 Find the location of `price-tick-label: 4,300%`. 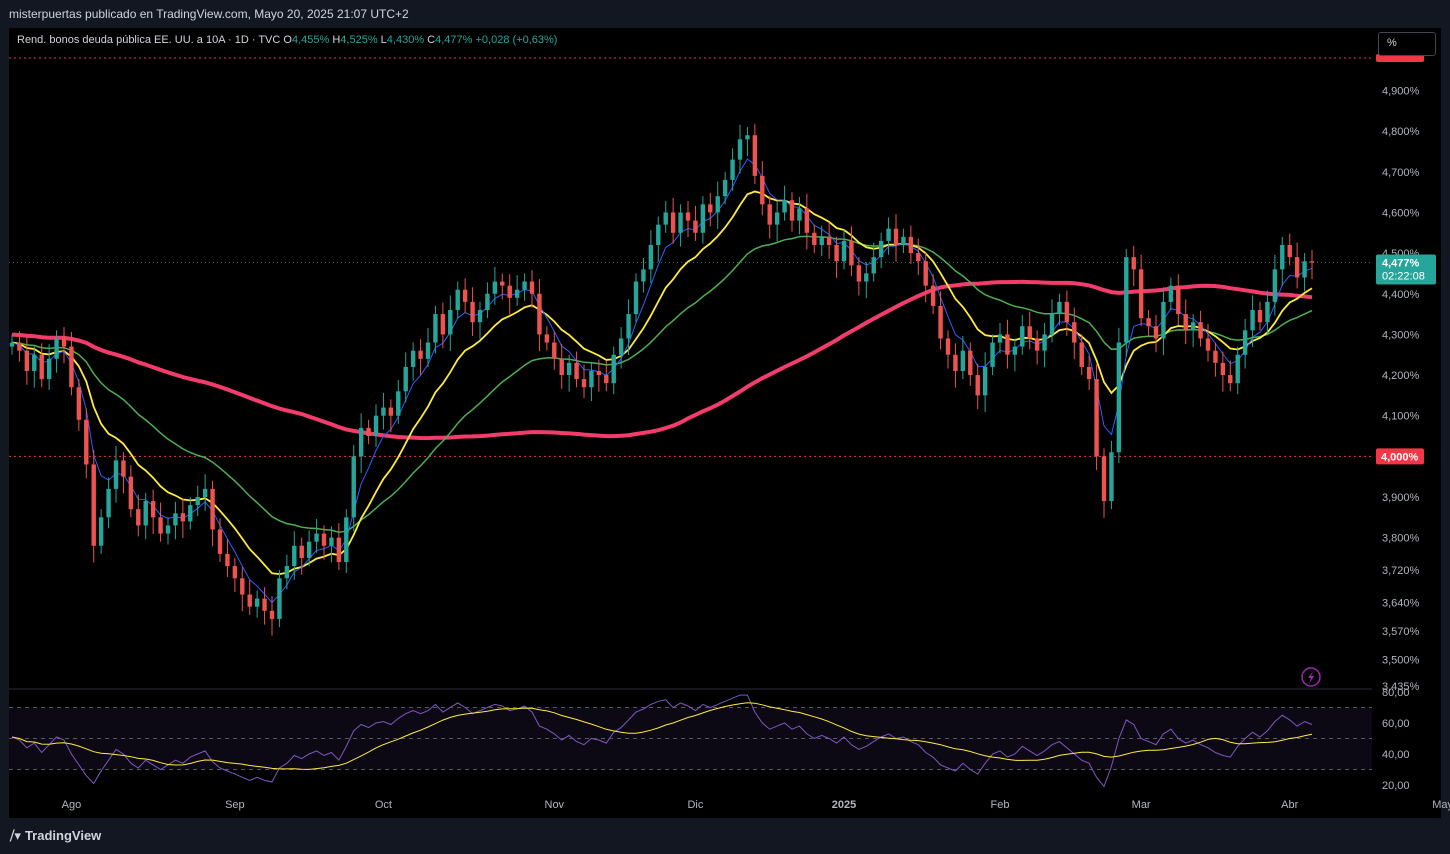

price-tick-label: 4,300% is located at coordinates (1401, 335).